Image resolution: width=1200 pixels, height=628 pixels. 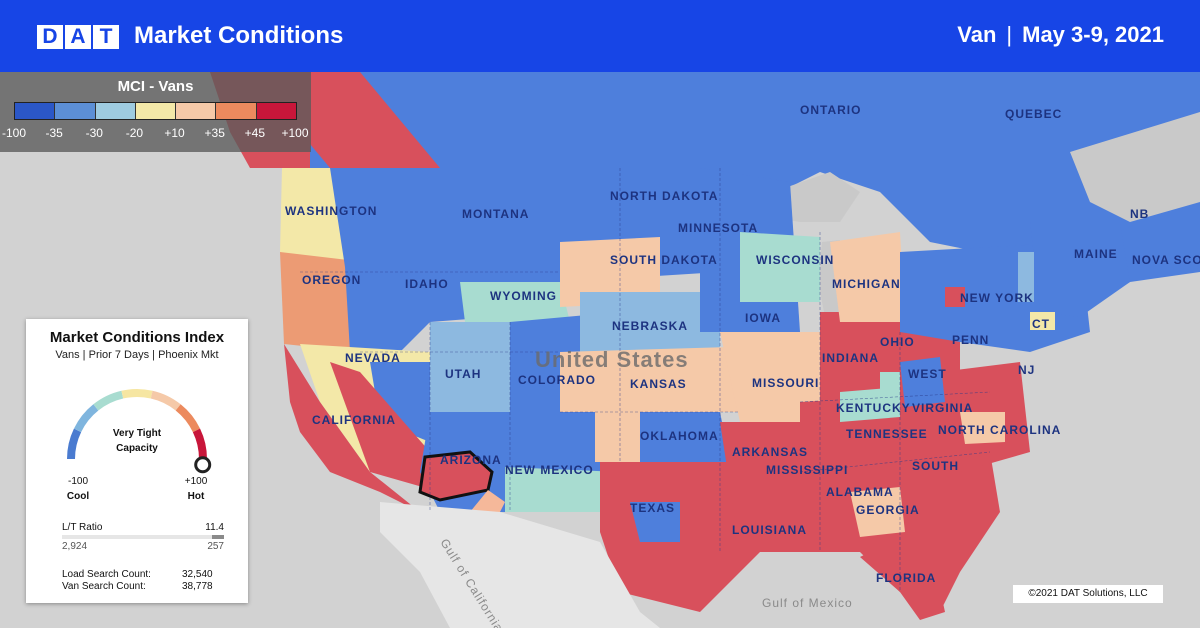 What do you see at coordinates (197, 586) in the screenshot?
I see `van-search-value: 38,778` at bounding box center [197, 586].